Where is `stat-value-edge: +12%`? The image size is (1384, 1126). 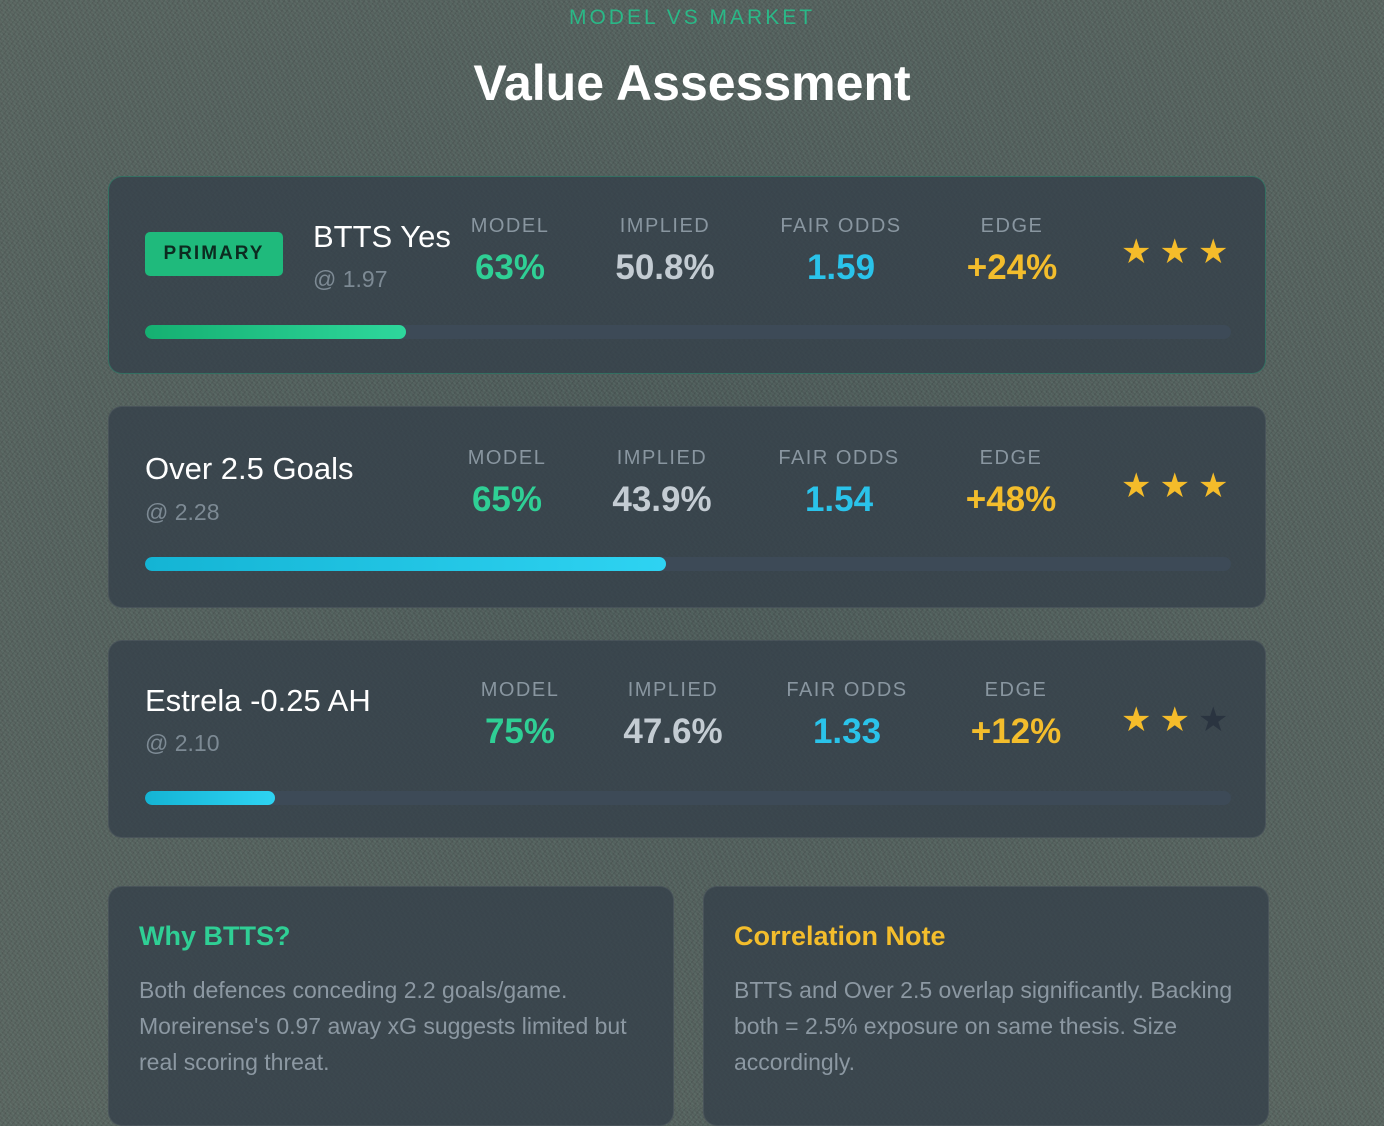 stat-value-edge: +12% is located at coordinates (1016, 731).